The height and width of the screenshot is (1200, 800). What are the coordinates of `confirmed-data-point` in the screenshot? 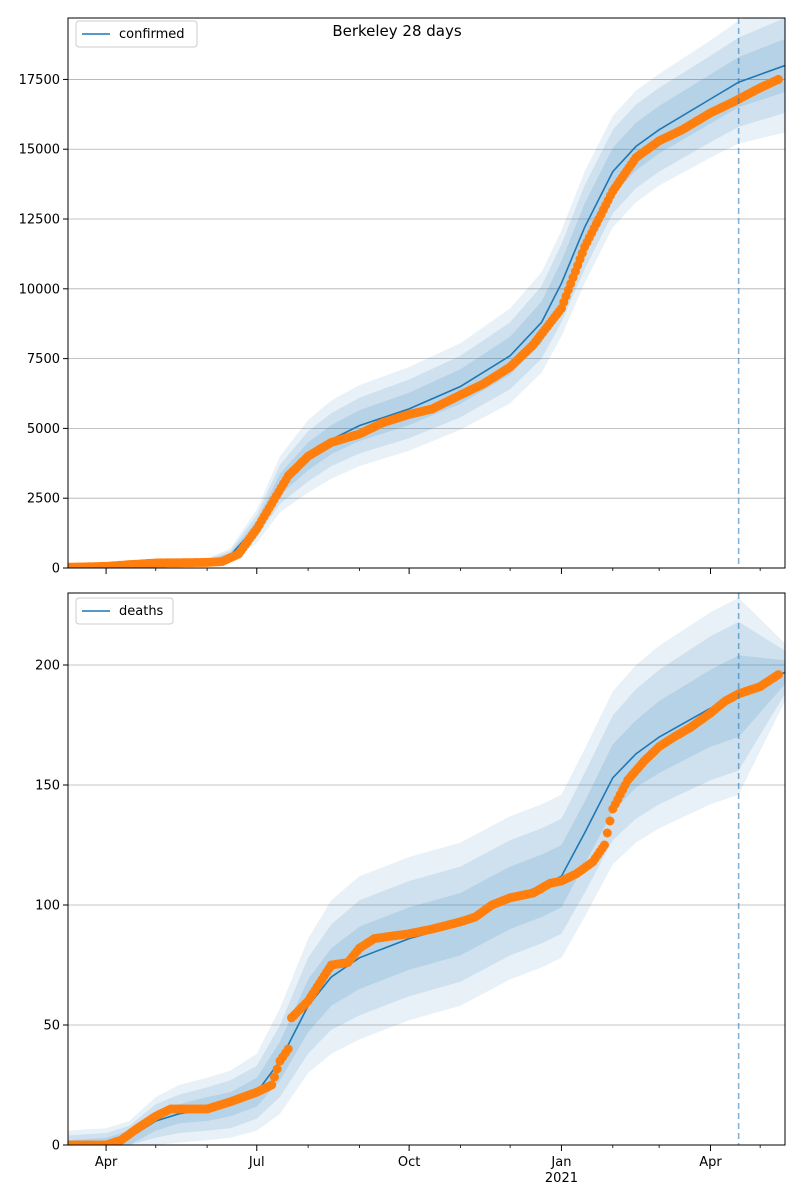 It's located at (778, 79).